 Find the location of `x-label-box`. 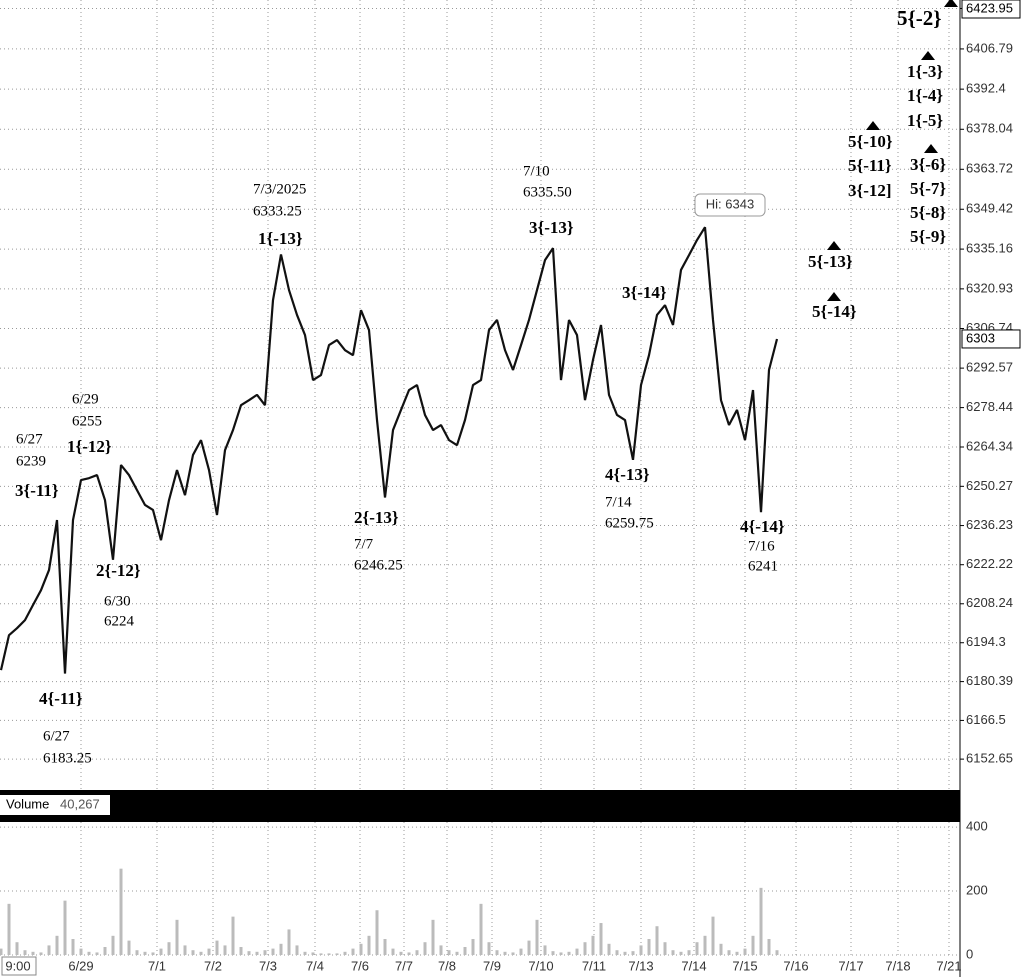

x-label-box is located at coordinates (19, 966).